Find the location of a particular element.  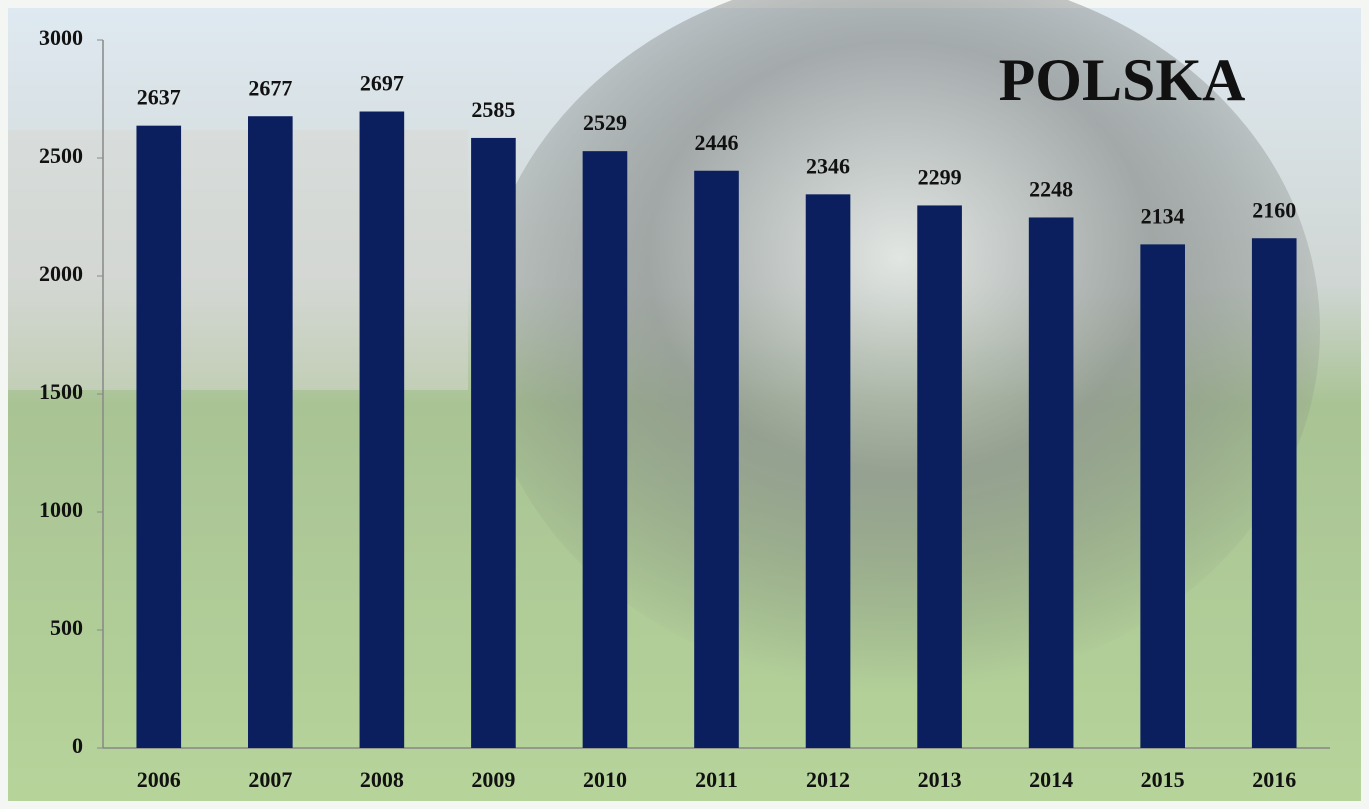

data-label: 2585 is located at coordinates (493, 109).